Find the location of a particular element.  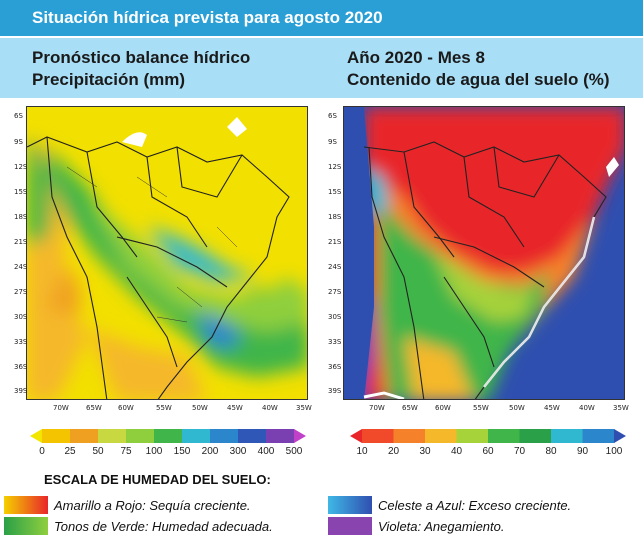

colorbar-tick-label: 80 is located at coordinates (551, 451).